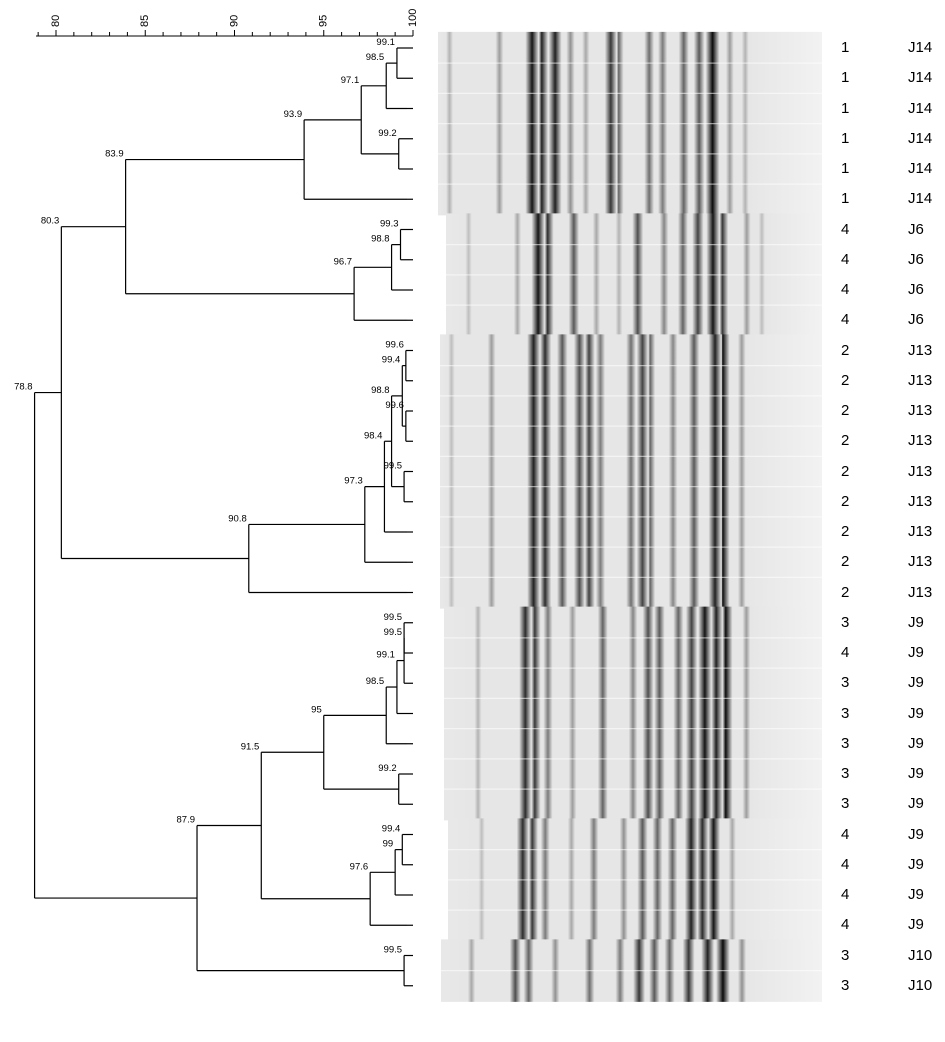  What do you see at coordinates (250, 746) in the screenshot?
I see `node-similarity-label: 91.5` at bounding box center [250, 746].